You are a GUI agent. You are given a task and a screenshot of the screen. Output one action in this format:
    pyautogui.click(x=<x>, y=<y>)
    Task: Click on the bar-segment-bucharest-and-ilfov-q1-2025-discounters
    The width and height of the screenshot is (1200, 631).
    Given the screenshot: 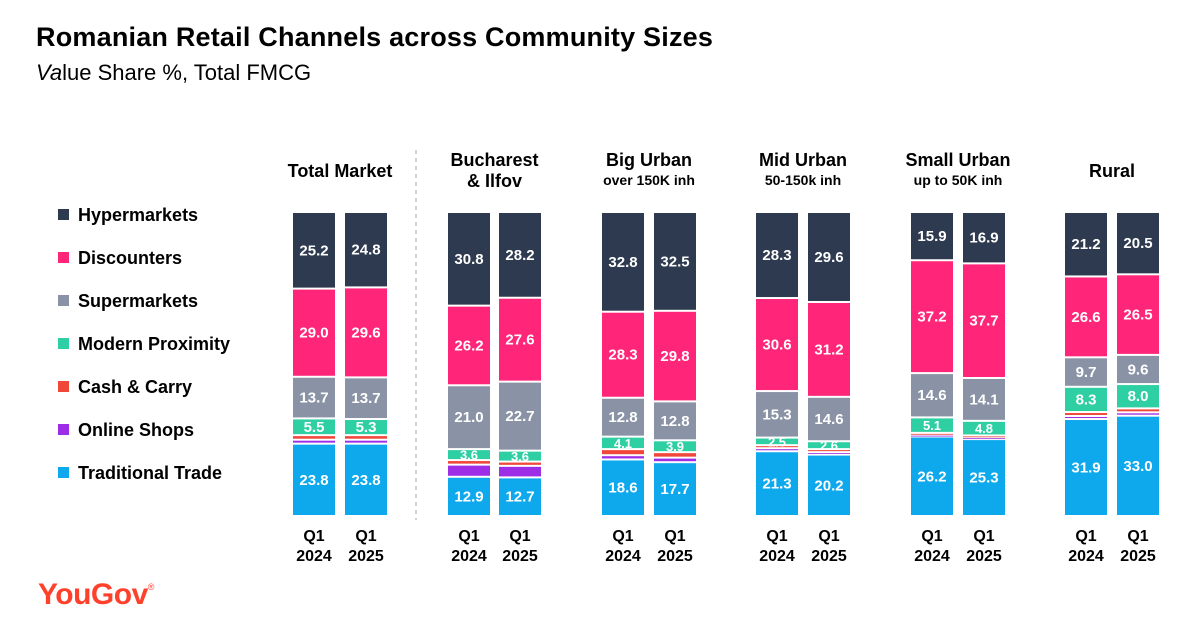 What is the action you would take?
    pyautogui.click(x=520, y=339)
    